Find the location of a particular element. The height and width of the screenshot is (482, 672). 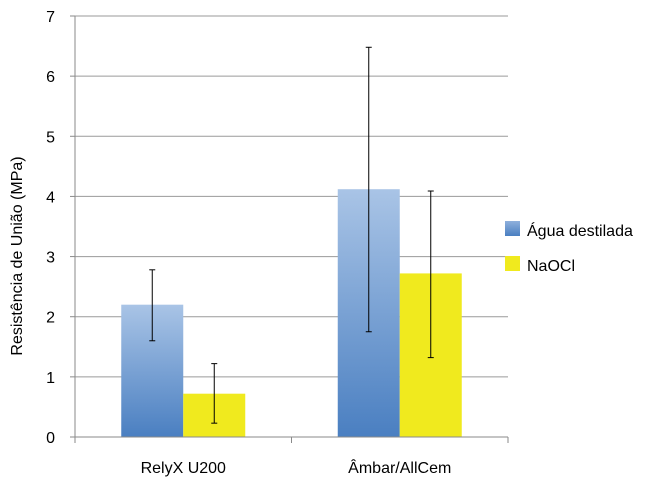

y-tick-label: 4 is located at coordinates (50, 197).